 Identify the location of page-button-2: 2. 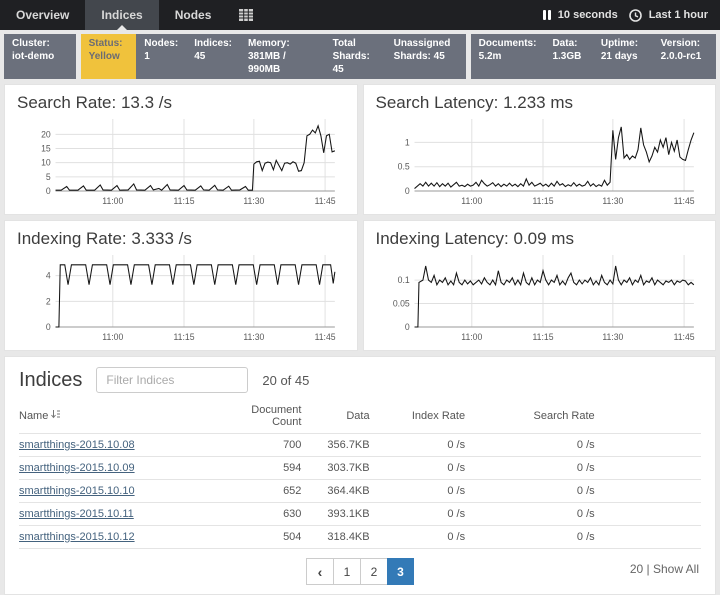
(373, 571).